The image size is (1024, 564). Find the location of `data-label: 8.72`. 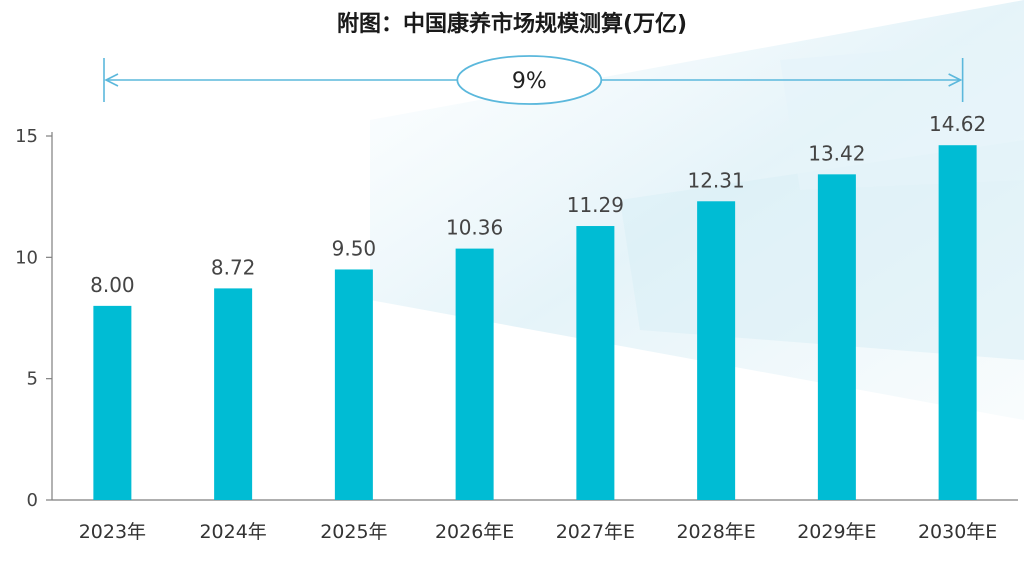

data-label: 8.72 is located at coordinates (233, 267).